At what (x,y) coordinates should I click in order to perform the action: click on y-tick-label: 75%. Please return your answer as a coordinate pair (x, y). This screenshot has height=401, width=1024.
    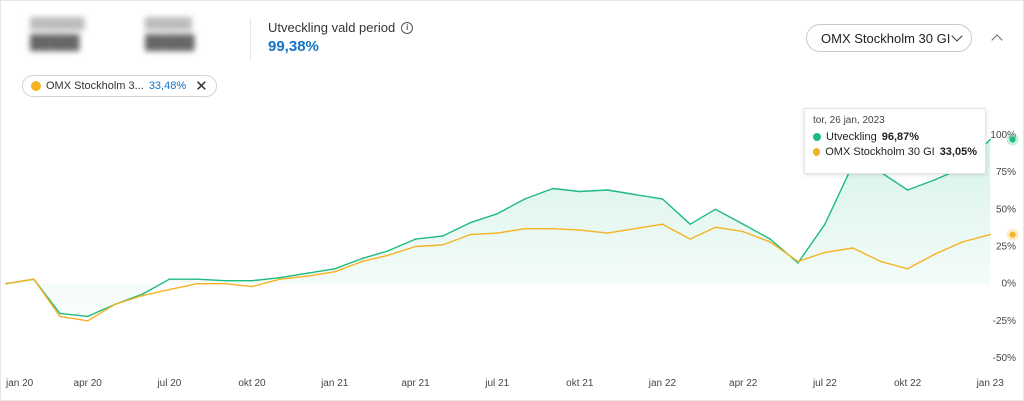
    Looking at the image, I should click on (1006, 172).